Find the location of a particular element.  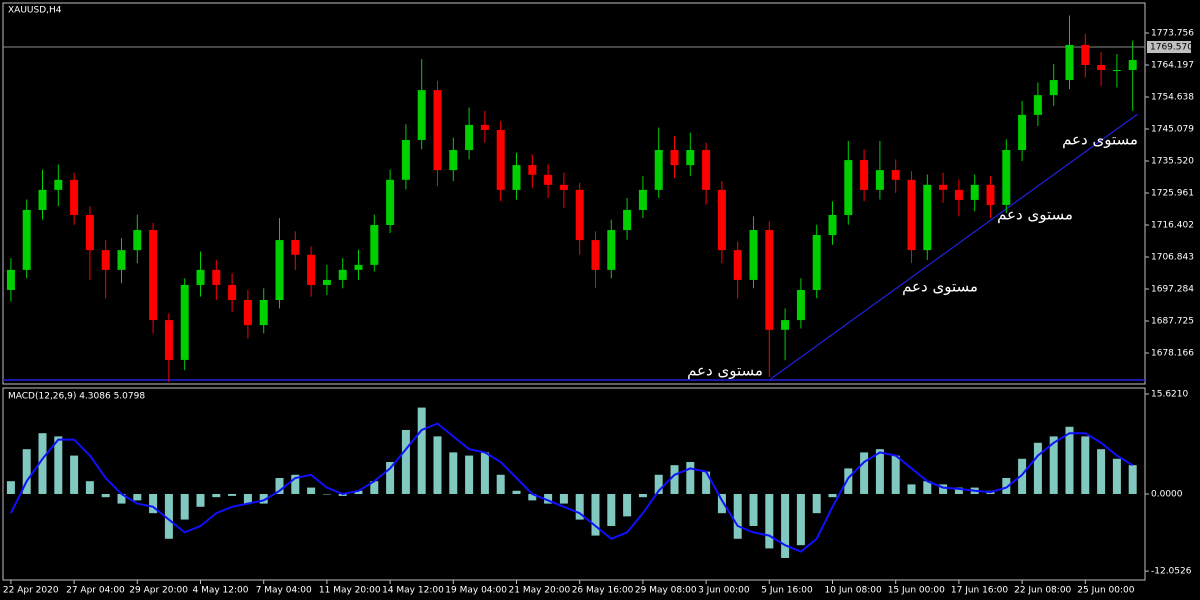

price-label-box is located at coordinates (1169, 47).